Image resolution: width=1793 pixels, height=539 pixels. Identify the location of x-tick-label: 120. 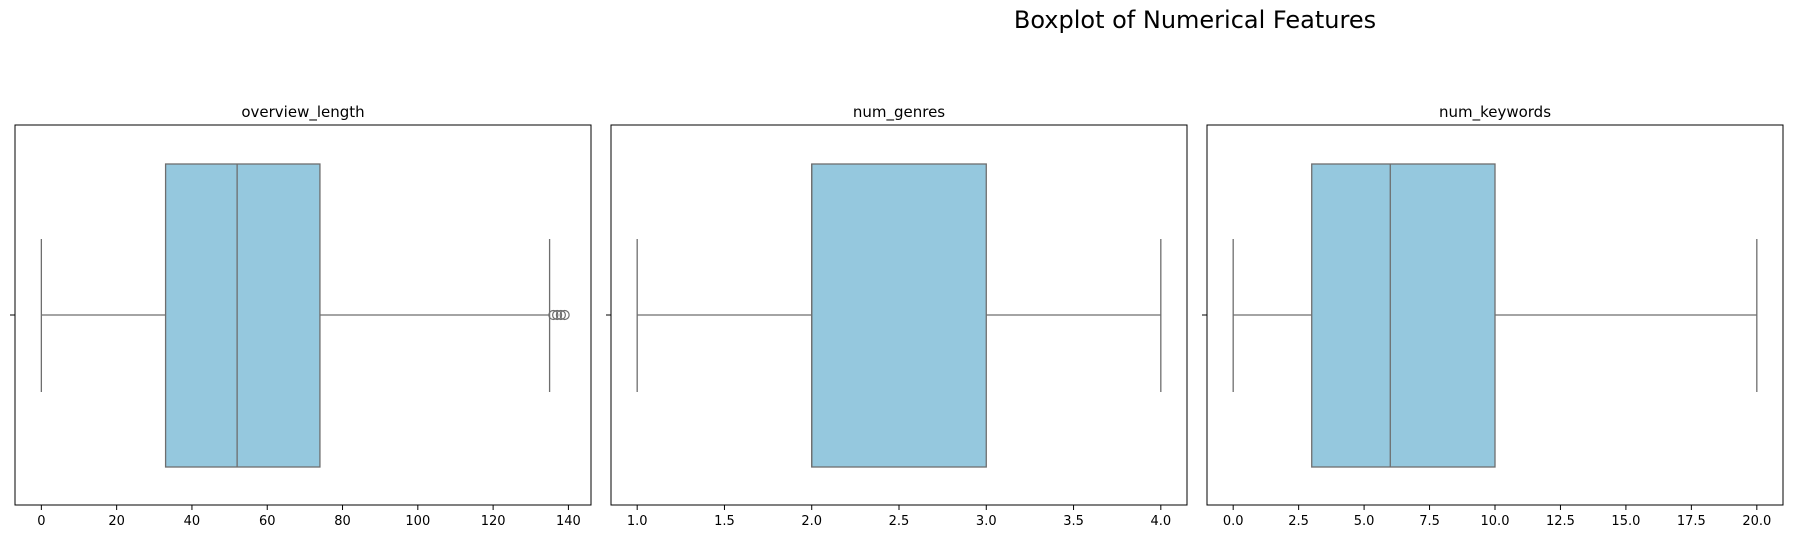
(493, 521).